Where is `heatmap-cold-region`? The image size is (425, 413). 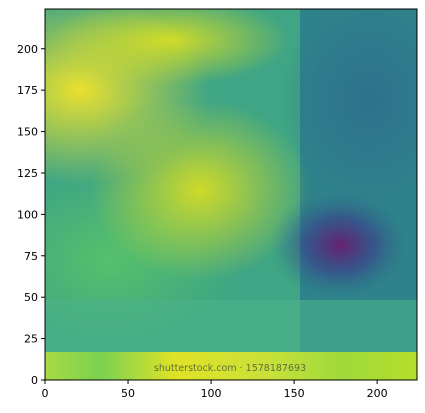 heatmap-cold-region is located at coordinates (340, 245).